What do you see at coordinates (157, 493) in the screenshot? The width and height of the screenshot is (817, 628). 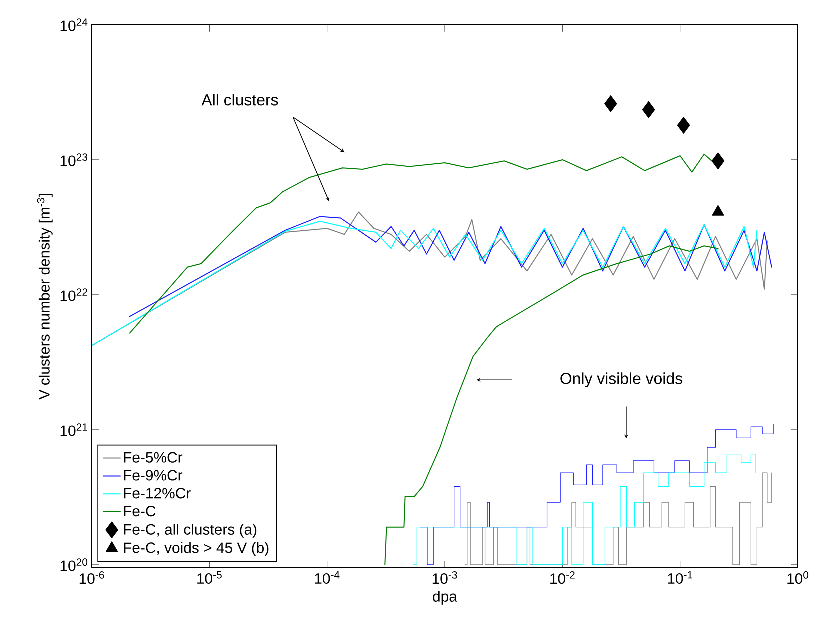 I see `legend-label: Fe-12%Cr` at bounding box center [157, 493].